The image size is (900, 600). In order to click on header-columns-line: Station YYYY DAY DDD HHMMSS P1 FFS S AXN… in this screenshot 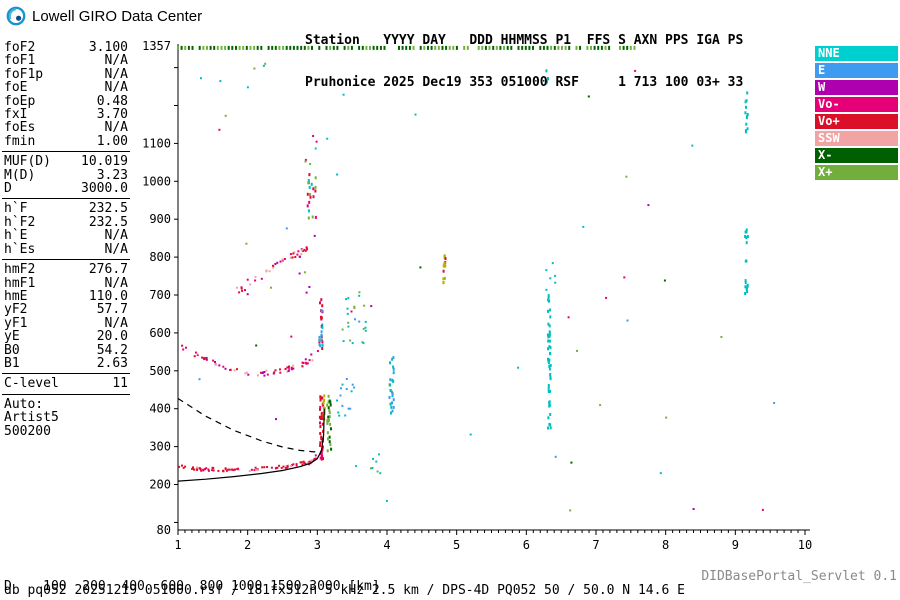, I will do `click(524, 40)`.